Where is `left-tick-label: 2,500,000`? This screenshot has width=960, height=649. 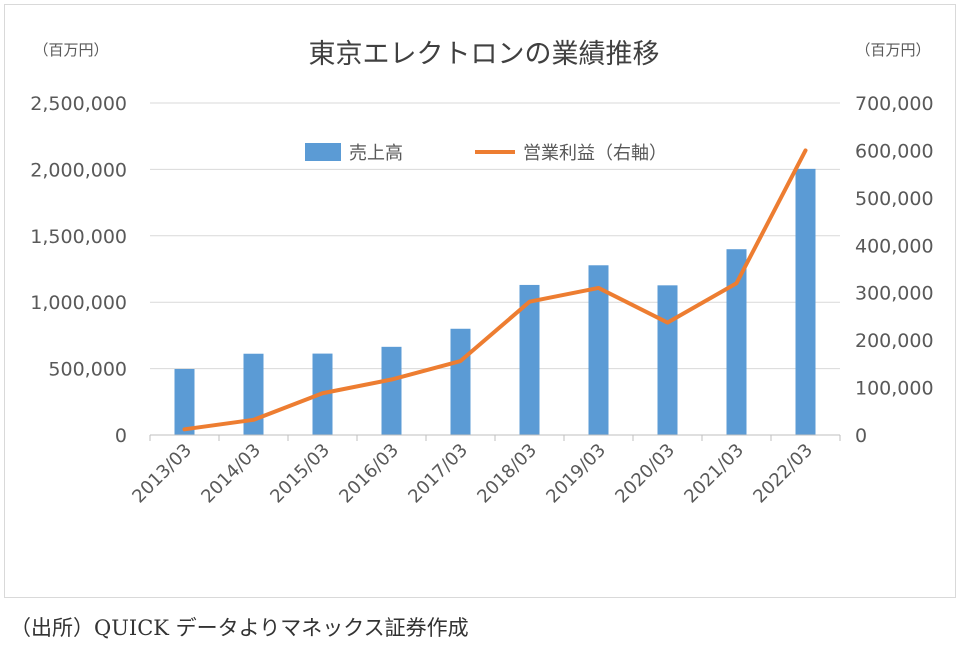
left-tick-label: 2,500,000 is located at coordinates (78, 104).